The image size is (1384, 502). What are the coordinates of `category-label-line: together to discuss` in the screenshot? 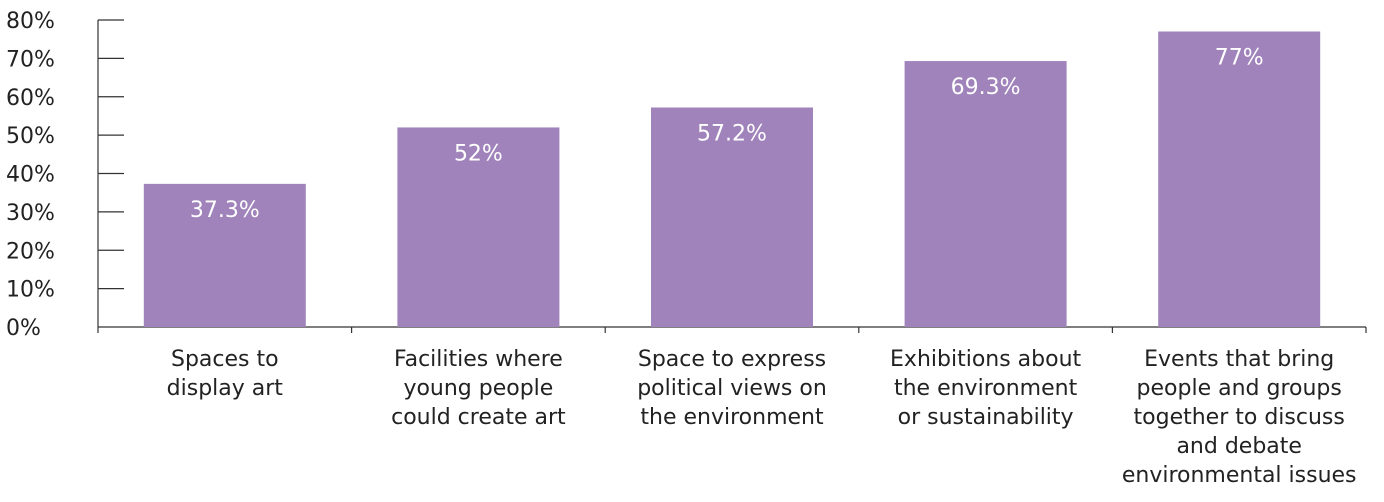 It's located at (1239, 417).